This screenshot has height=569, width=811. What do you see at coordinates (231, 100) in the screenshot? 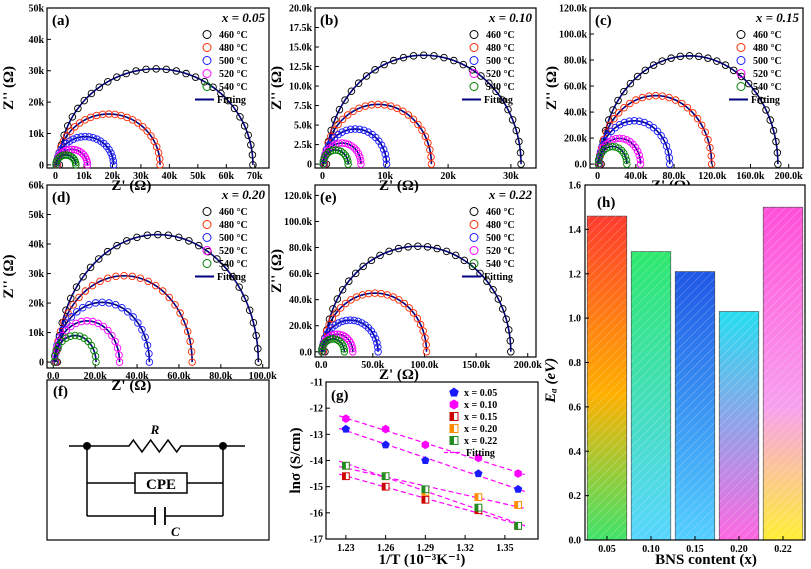
I see `legend-fit-label: Fitting` at bounding box center [231, 100].